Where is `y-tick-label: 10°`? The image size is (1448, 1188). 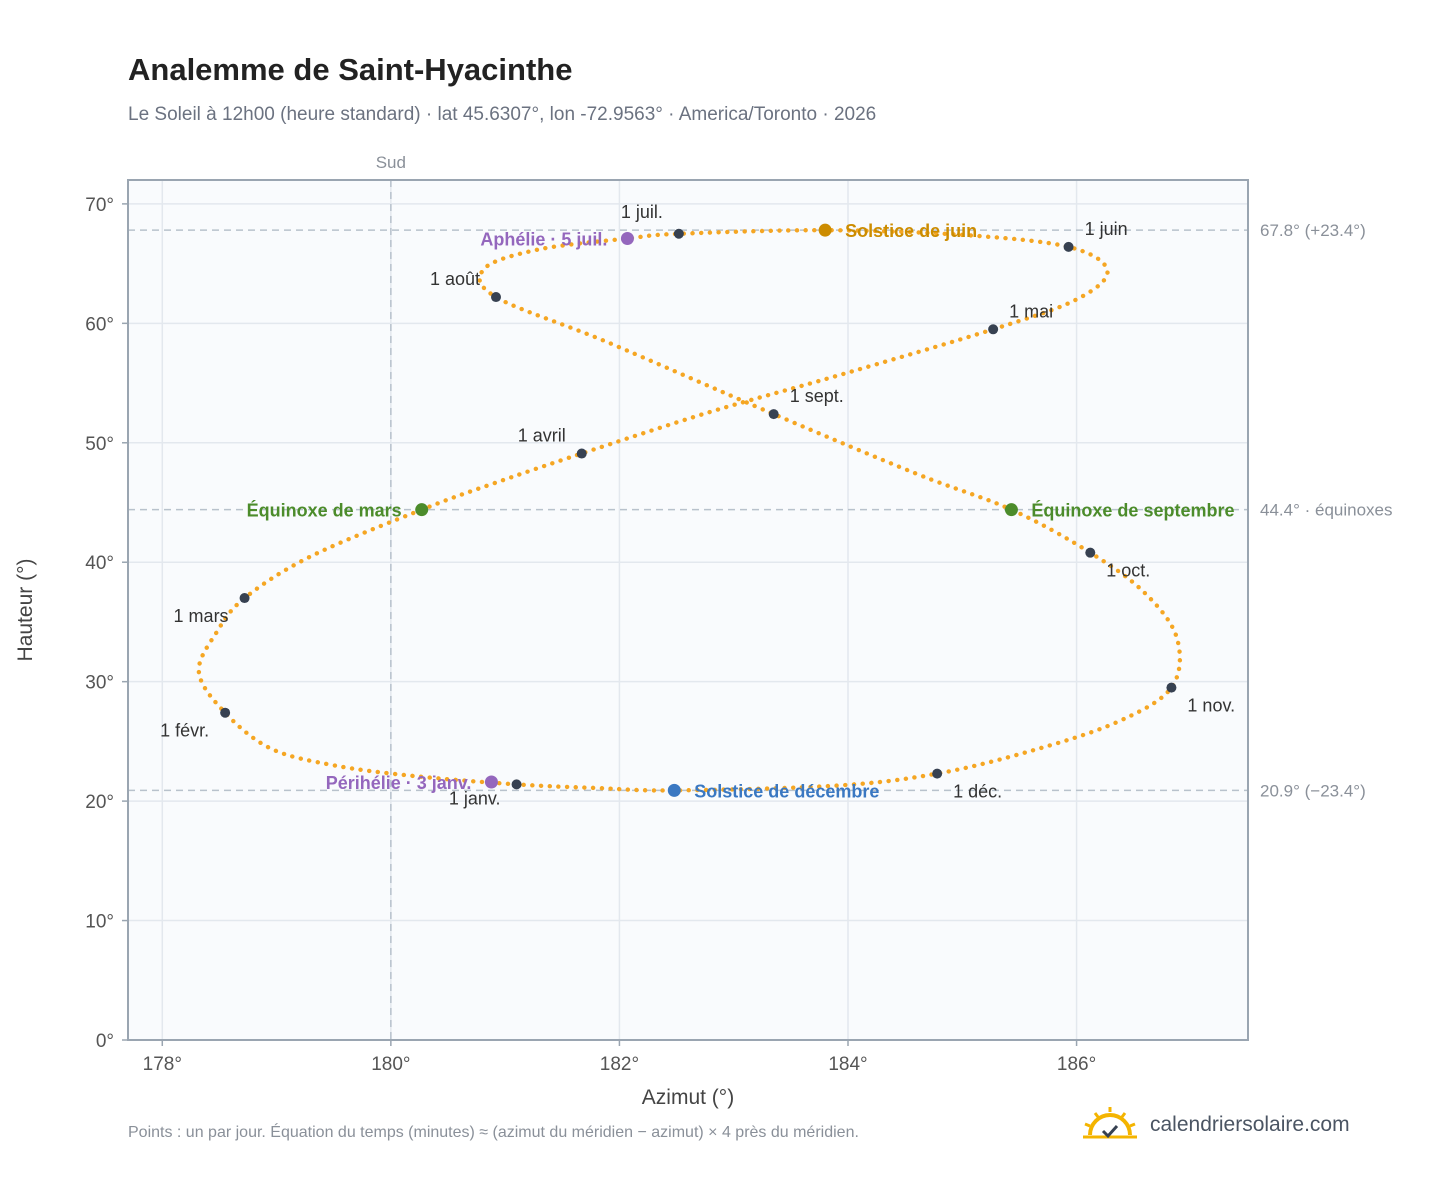 y-tick-label: 10° is located at coordinates (99, 922).